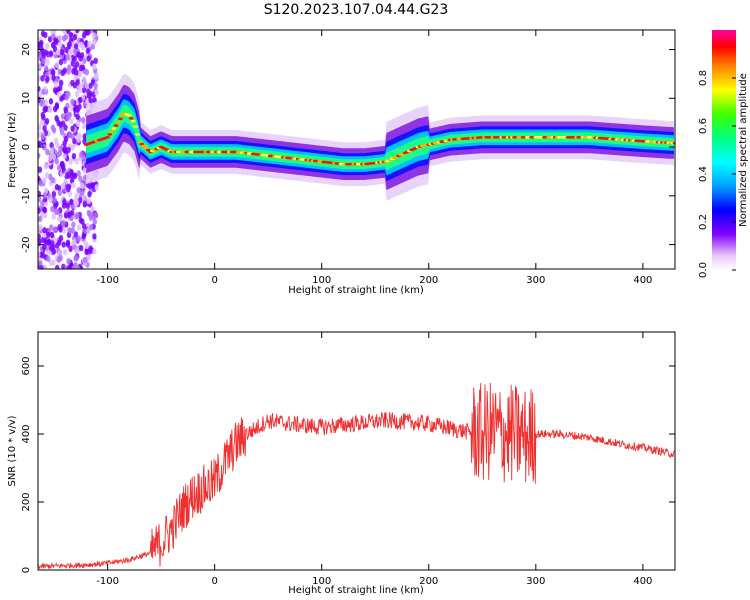 The image size is (750, 600). Describe the element at coordinates (321, 581) in the screenshot. I see `snr-x-tick-label: 100` at that location.